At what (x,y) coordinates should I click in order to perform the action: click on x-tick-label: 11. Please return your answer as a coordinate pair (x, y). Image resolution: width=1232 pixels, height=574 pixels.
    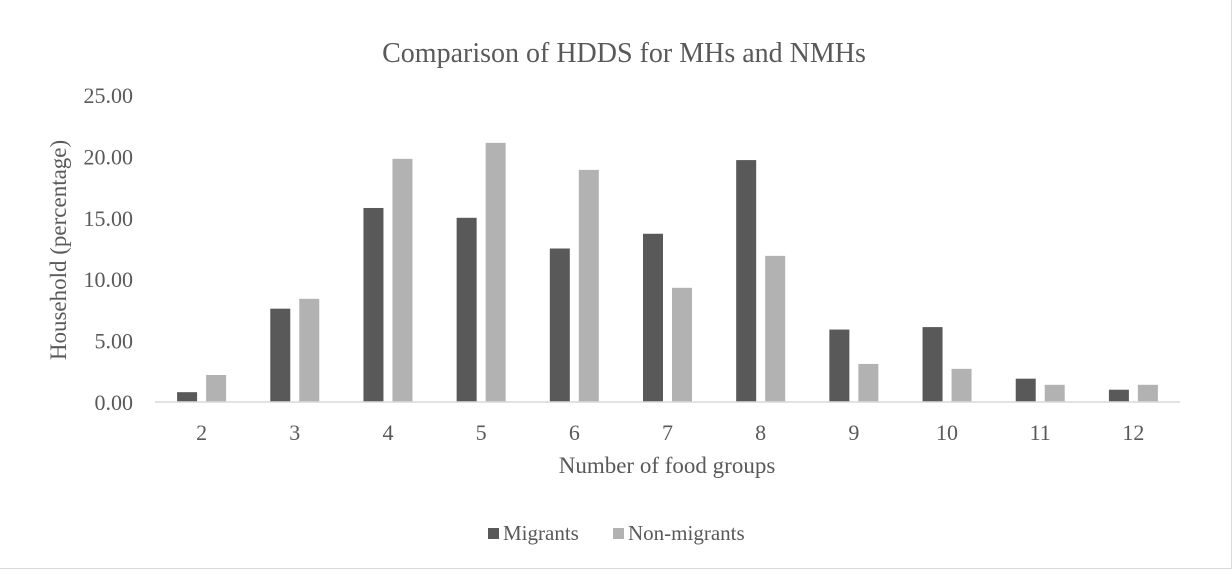
    Looking at the image, I should click on (1040, 432).